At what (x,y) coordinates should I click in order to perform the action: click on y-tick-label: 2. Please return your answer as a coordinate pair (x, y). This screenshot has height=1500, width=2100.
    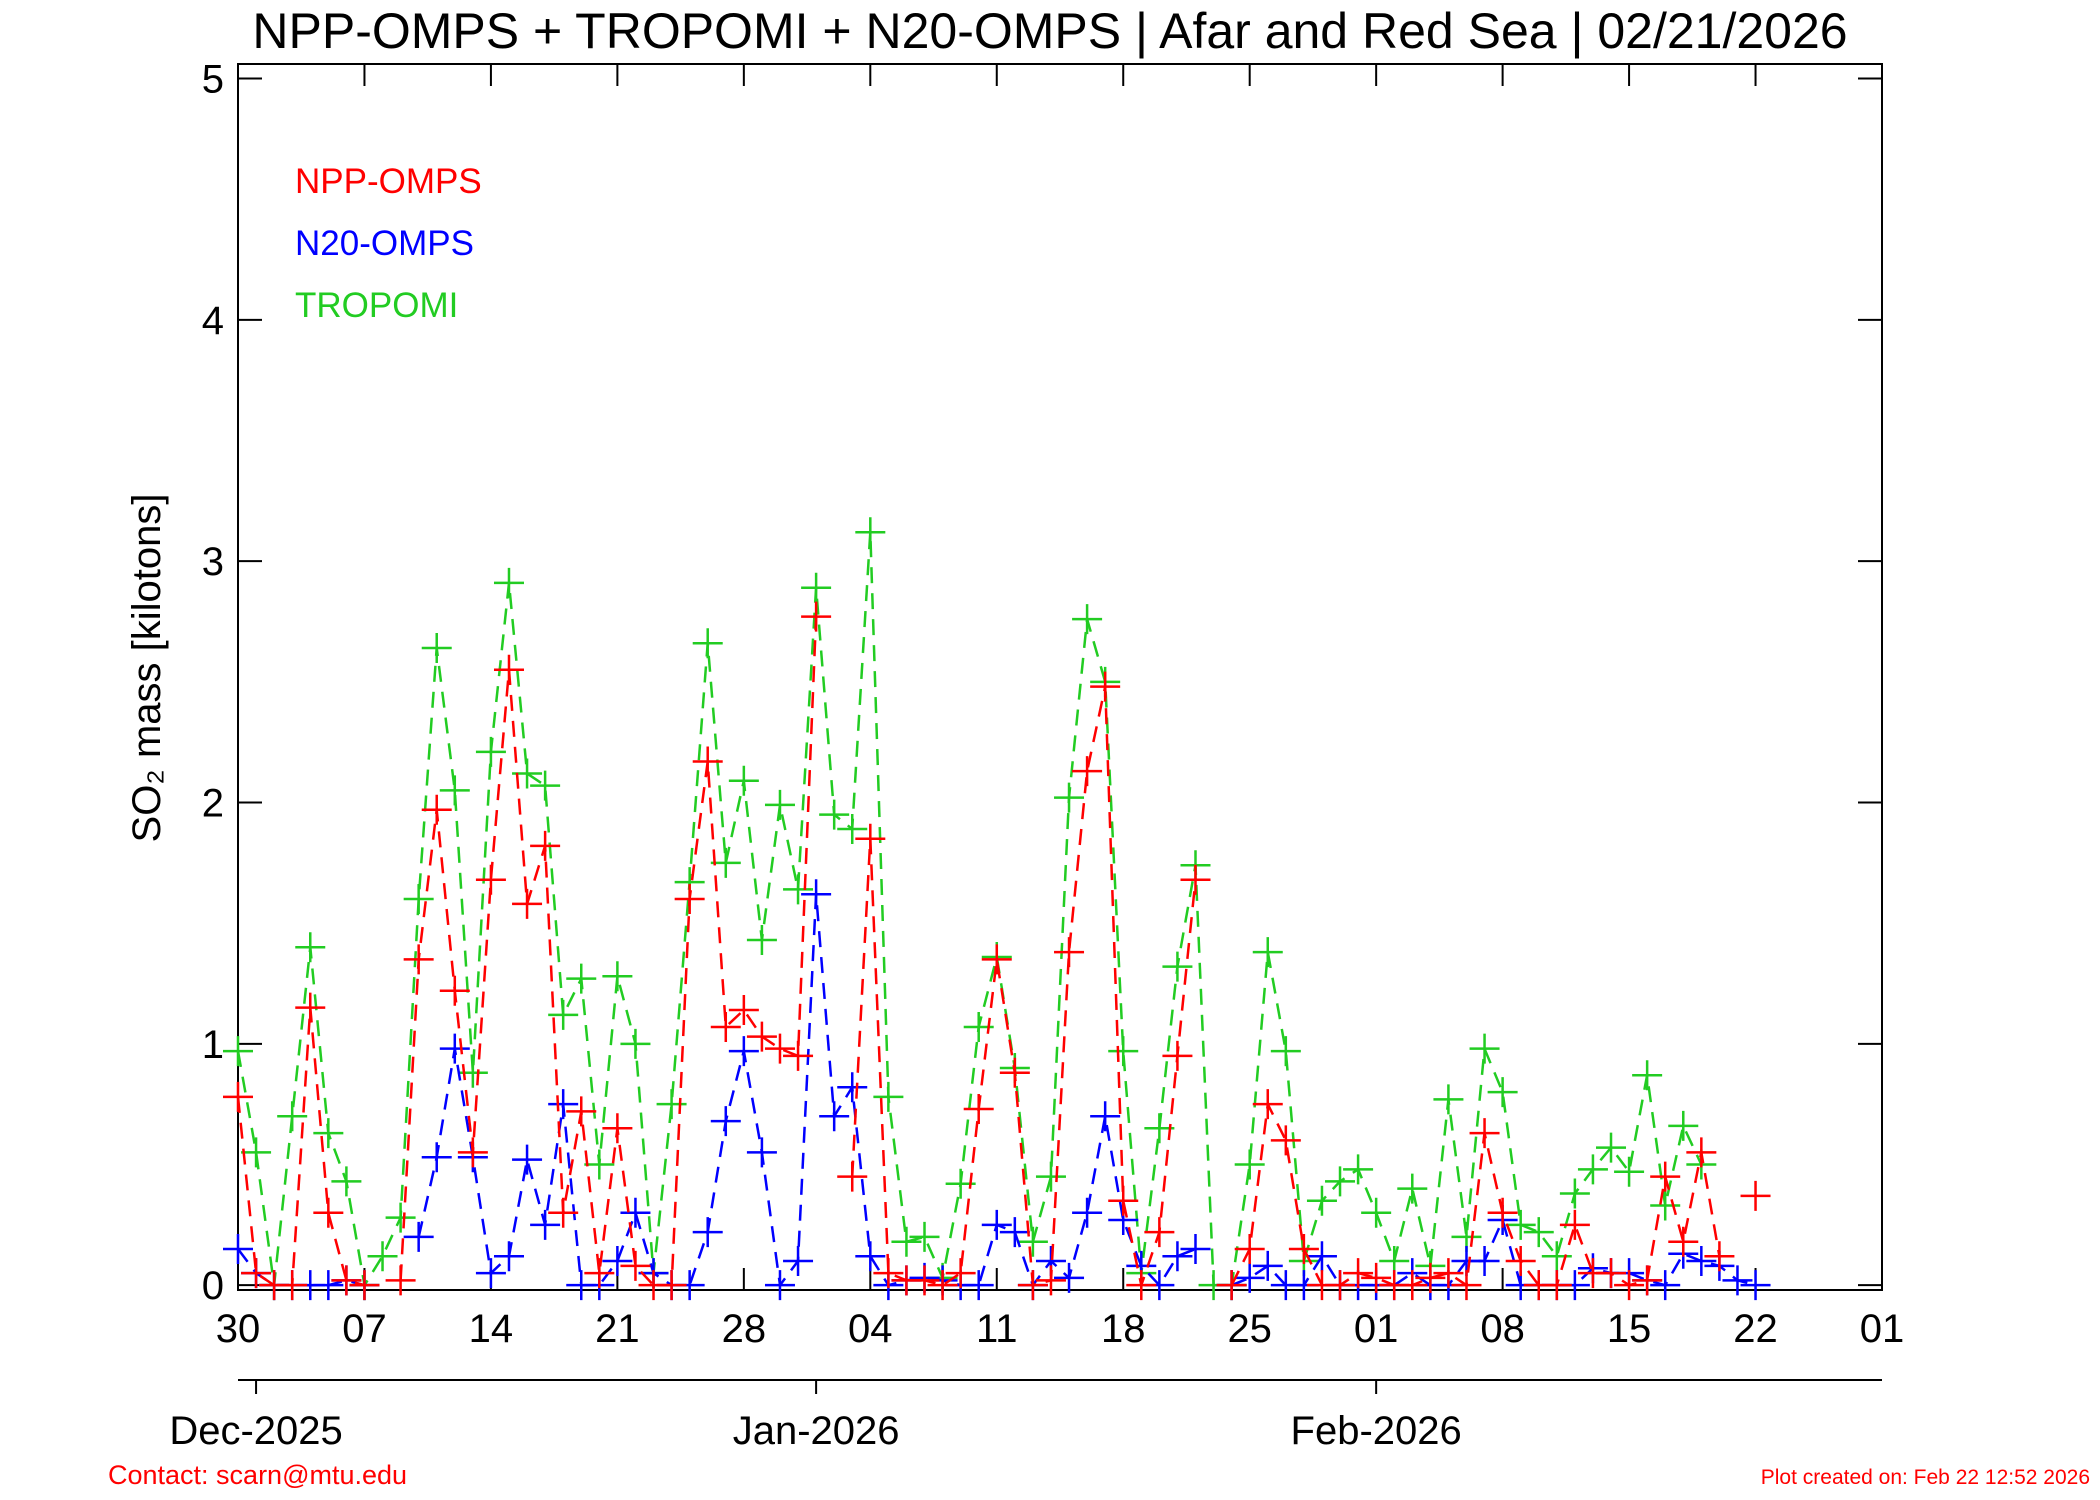
    Looking at the image, I should click on (213, 803).